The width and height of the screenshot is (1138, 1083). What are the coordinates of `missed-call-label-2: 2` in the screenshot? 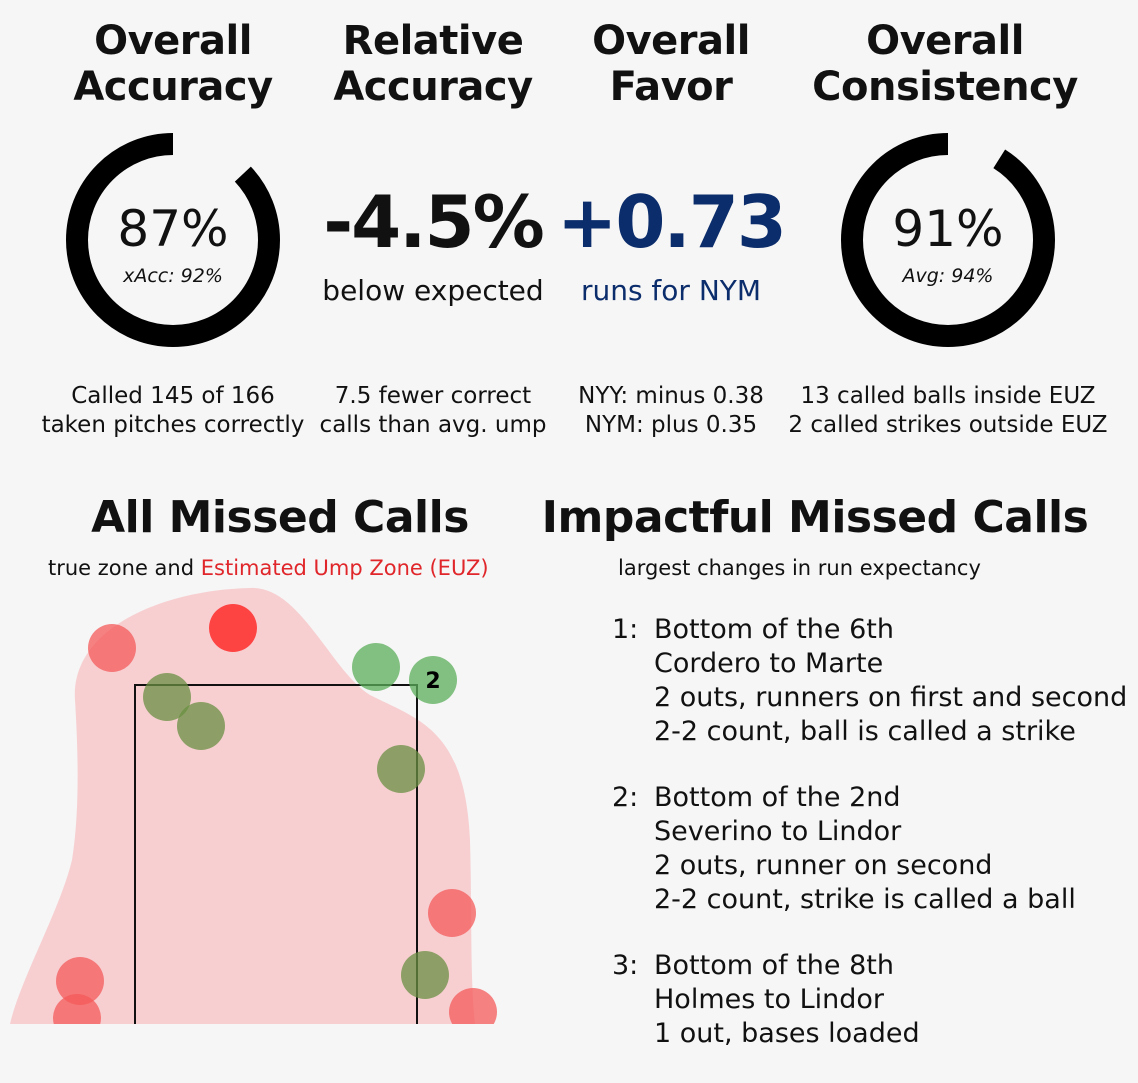 It's located at (432, 681).